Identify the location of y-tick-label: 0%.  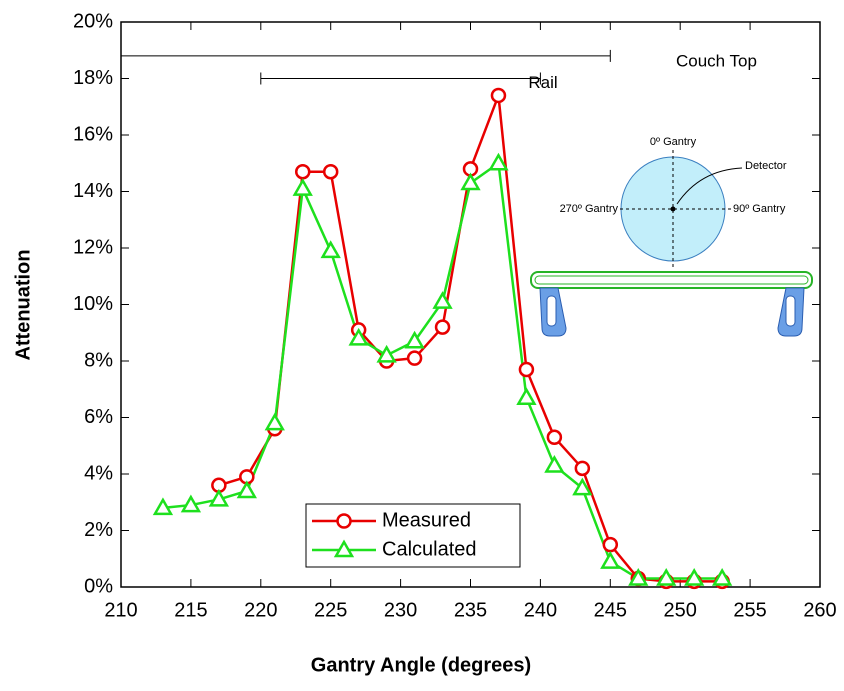
(98, 586).